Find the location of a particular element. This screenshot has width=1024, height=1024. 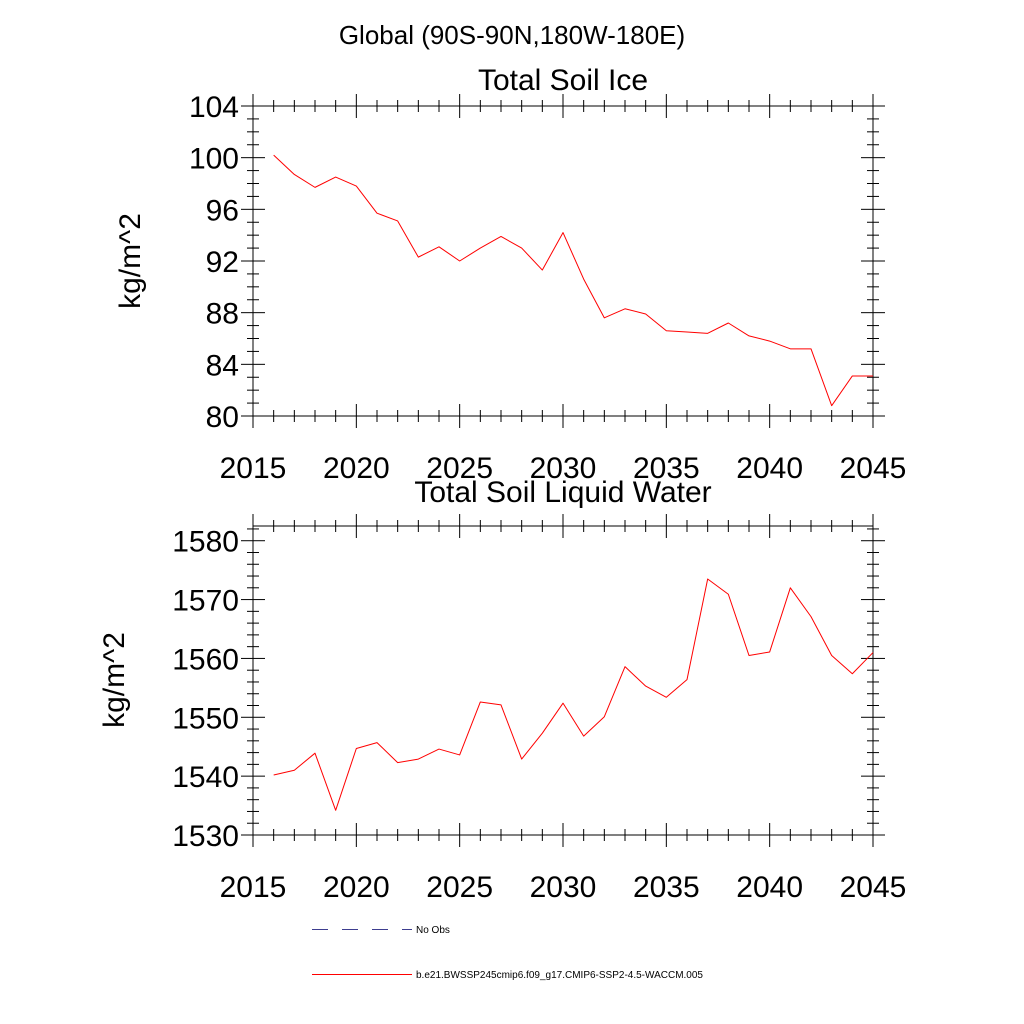

soil-ice-xtick-label-2015: 2015 is located at coordinates (253, 468).